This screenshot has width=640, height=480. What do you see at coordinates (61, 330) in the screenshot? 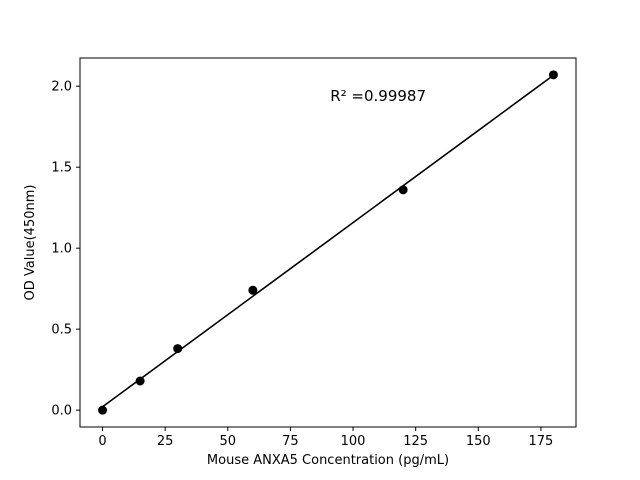
I see `y-tick-label: 0.5` at bounding box center [61, 330].